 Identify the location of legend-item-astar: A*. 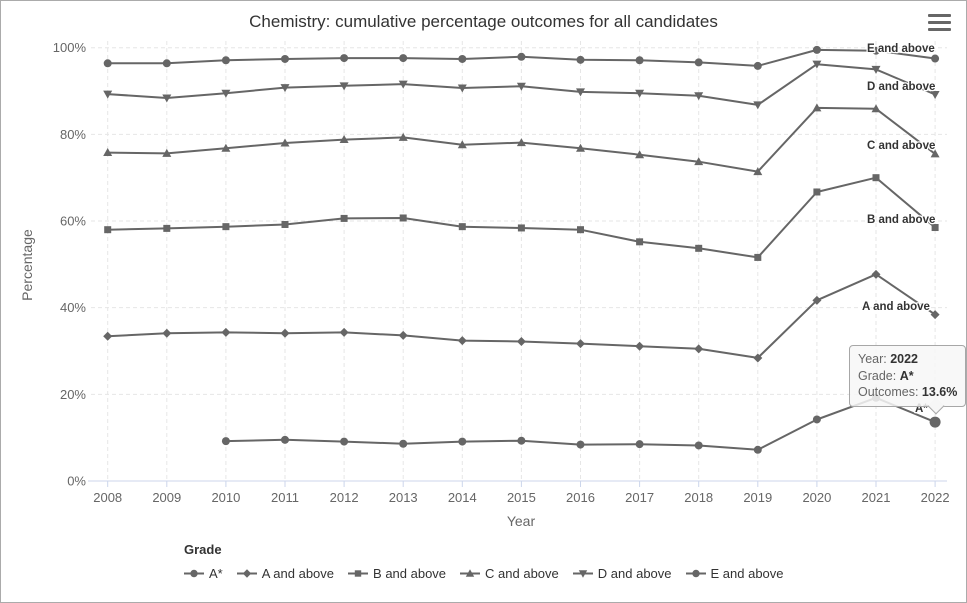
(203, 573).